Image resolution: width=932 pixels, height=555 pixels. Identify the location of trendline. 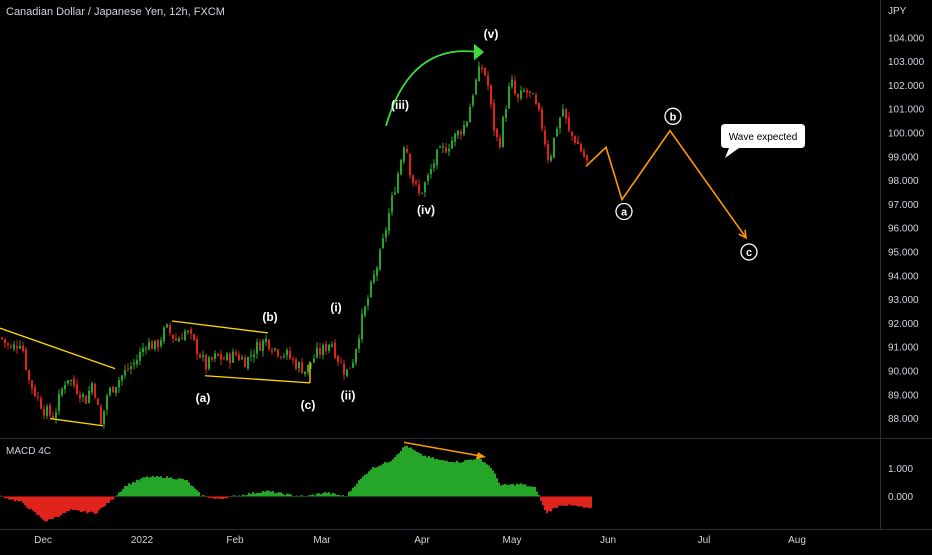
(220, 327).